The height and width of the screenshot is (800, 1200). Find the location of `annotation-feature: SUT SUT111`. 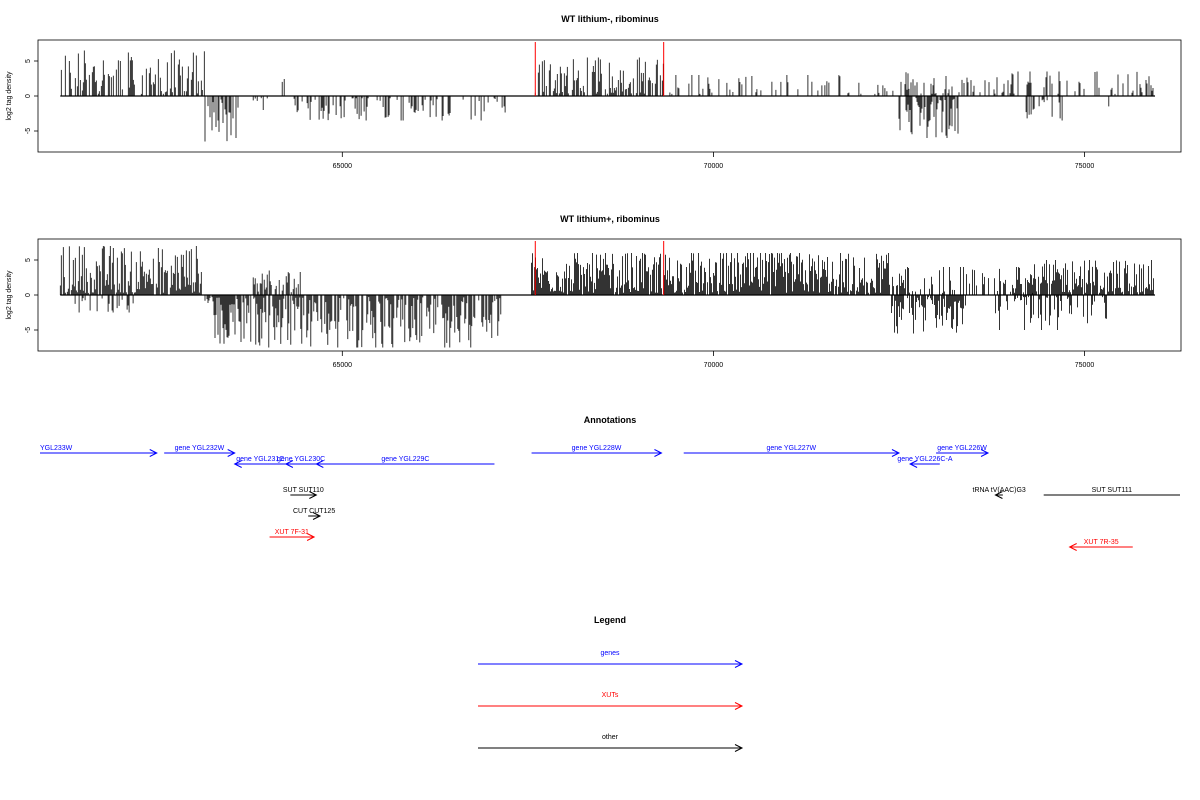

annotation-feature: SUT SUT111 is located at coordinates (1111, 491).